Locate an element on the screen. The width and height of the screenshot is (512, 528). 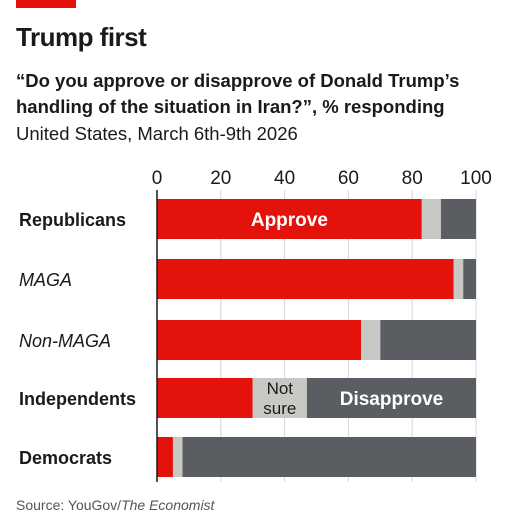
category-label: Independents is located at coordinates (77, 399).